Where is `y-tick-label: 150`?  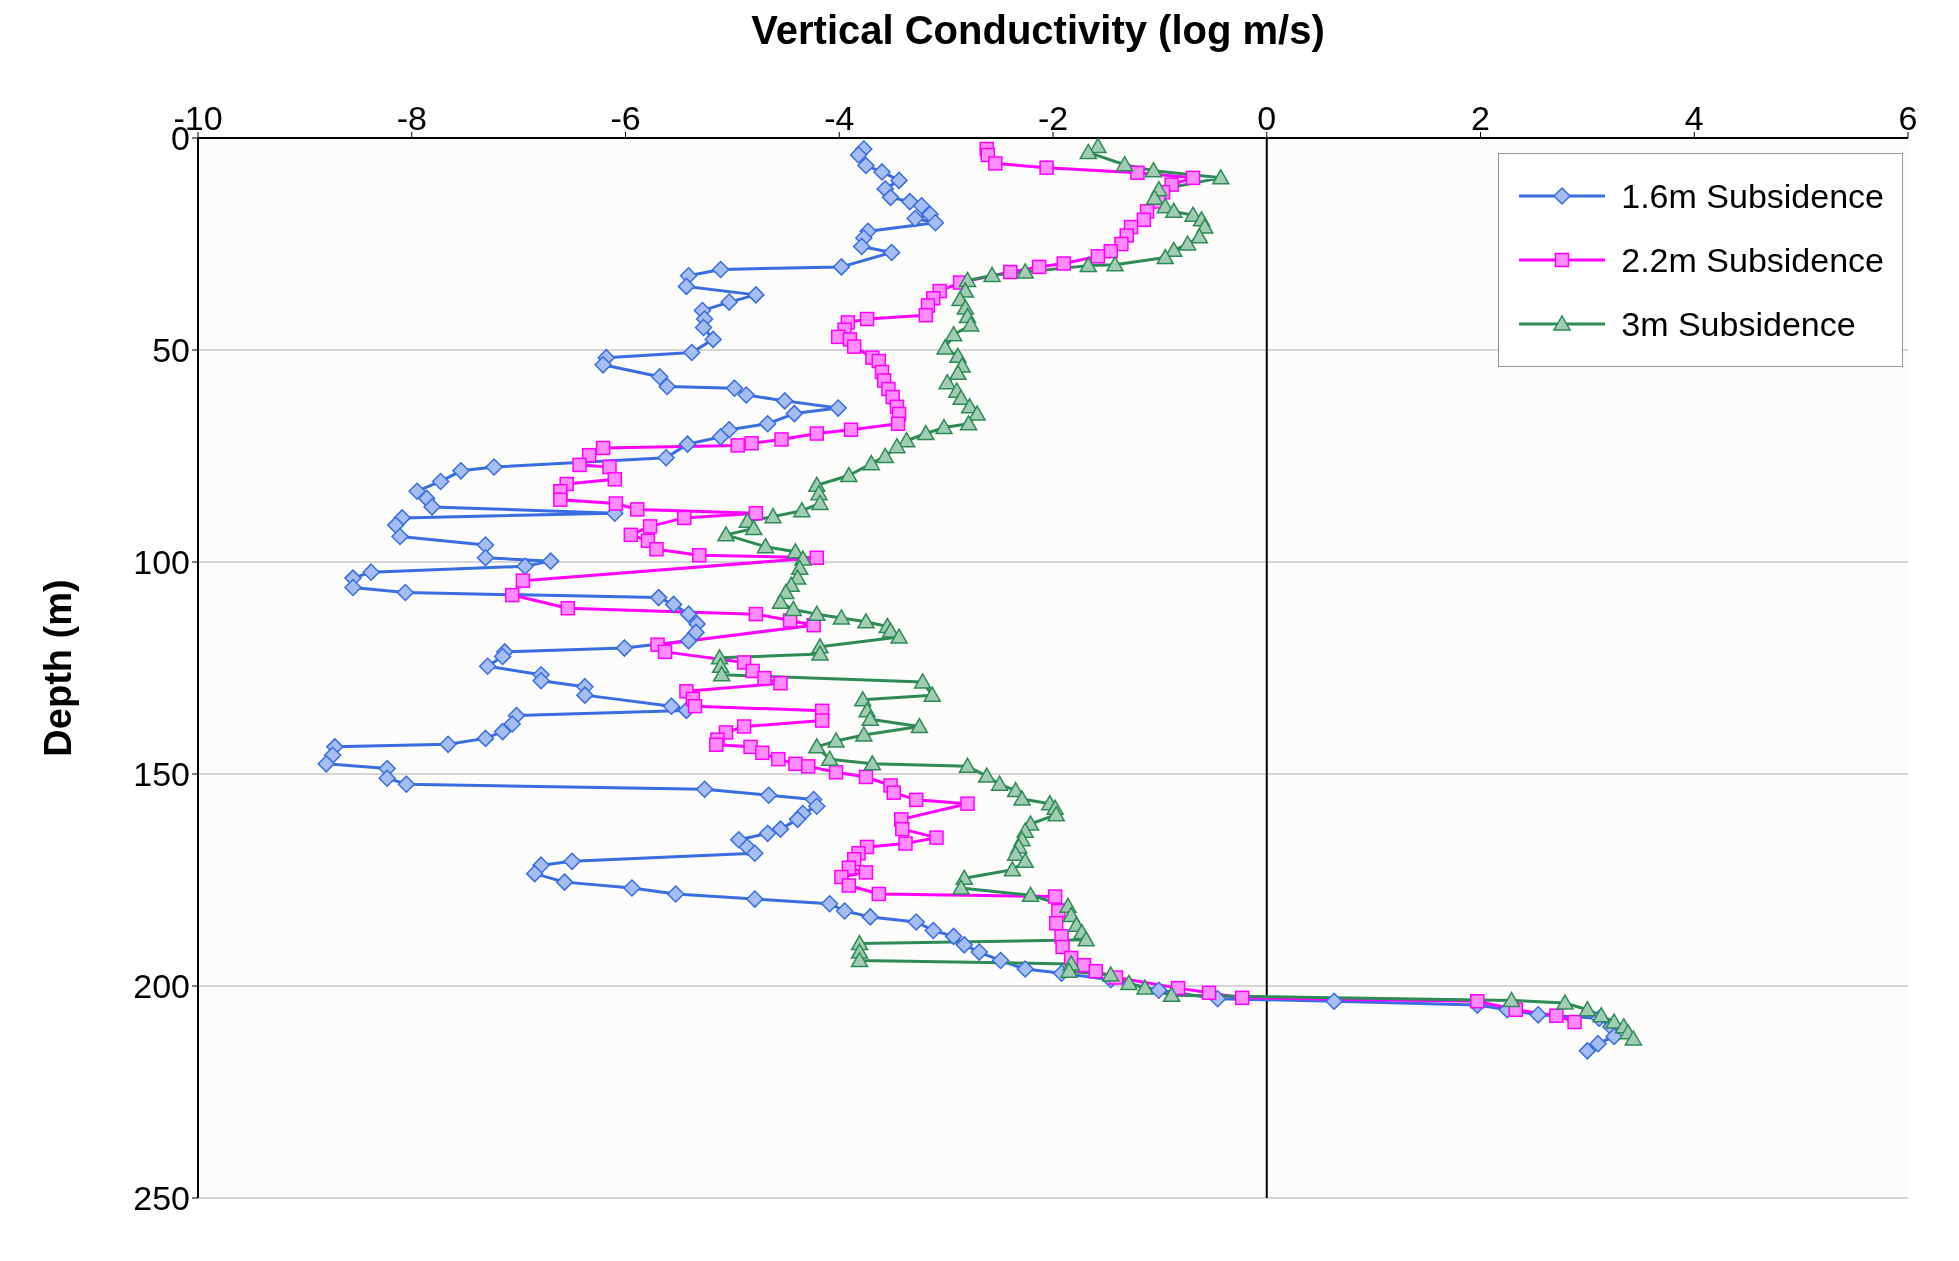 y-tick-label: 150 is located at coordinates (161, 774).